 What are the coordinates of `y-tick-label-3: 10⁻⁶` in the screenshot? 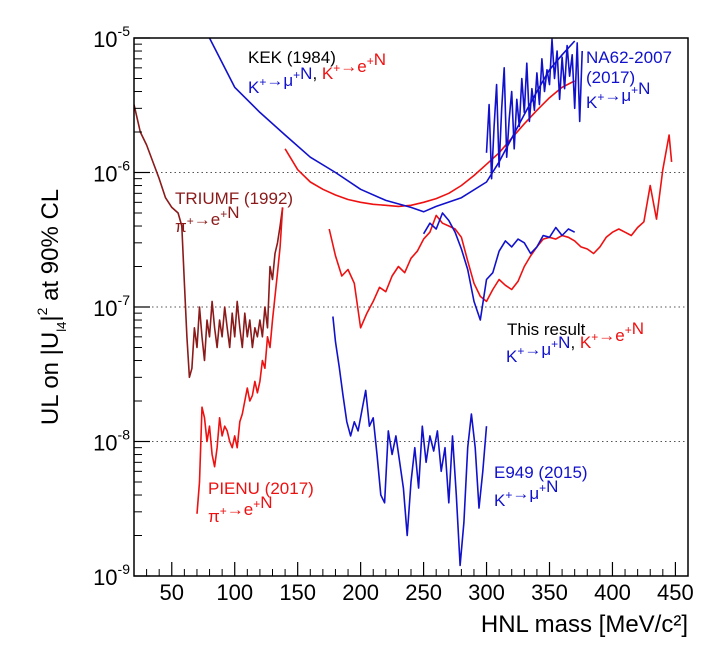 It's located at (111, 172).